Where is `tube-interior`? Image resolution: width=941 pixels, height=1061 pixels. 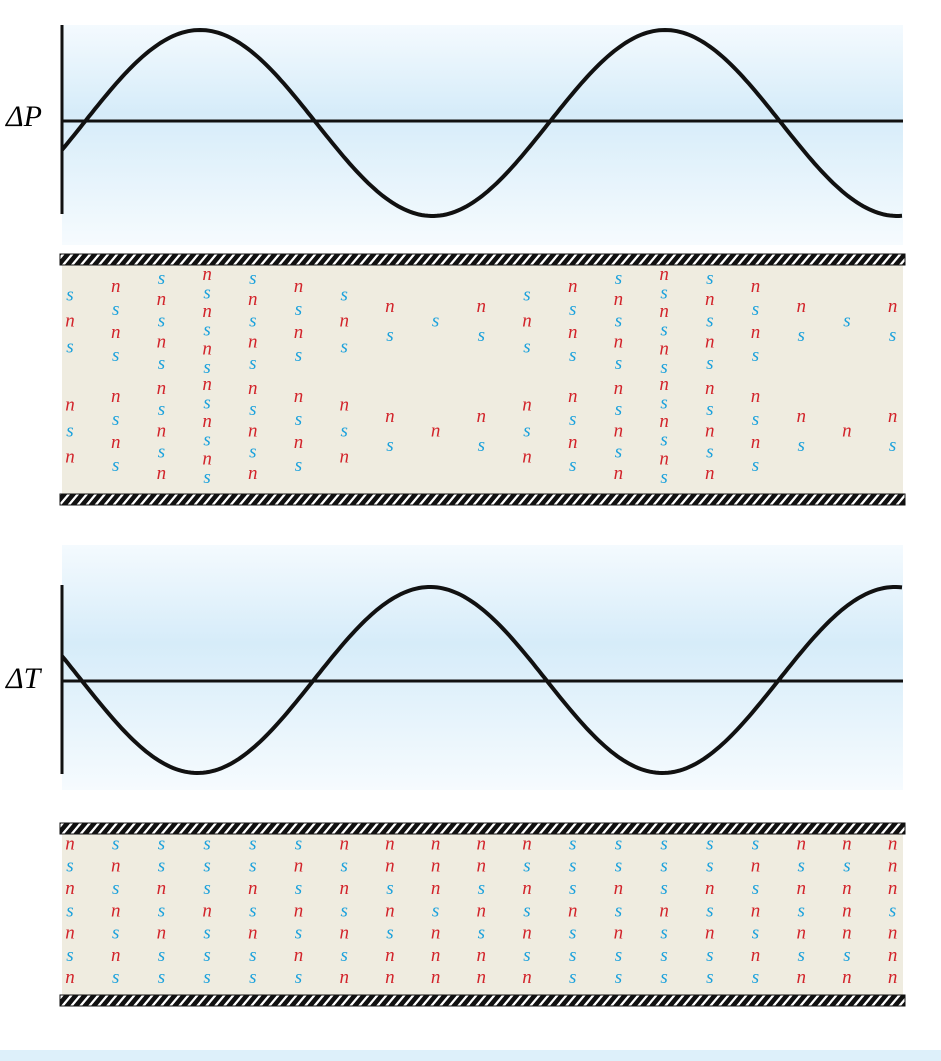
tube-interior is located at coordinates (482, 915).